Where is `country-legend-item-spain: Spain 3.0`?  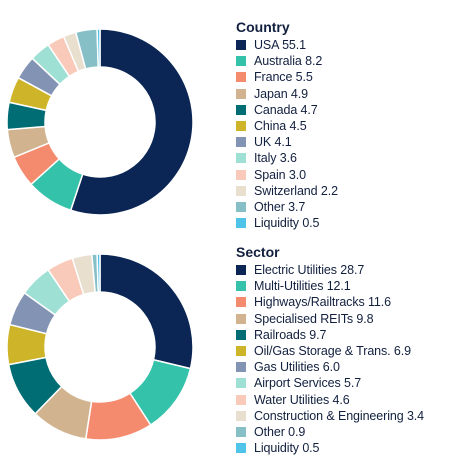 country-legend-item-spain: Spain 3.0 is located at coordinates (346, 175).